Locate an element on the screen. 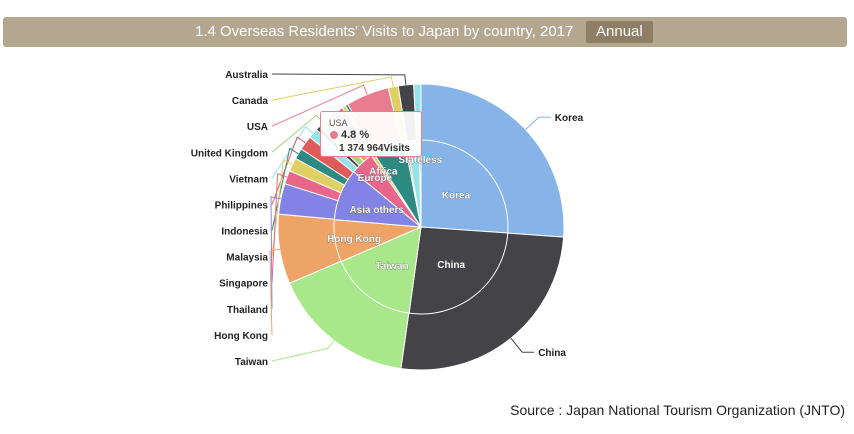  inner-label-korea: Korea is located at coordinates (456, 195).